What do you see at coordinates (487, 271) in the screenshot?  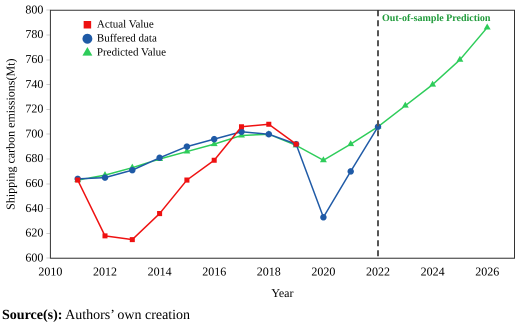 I see `x-tick-label: 2026` at bounding box center [487, 271].